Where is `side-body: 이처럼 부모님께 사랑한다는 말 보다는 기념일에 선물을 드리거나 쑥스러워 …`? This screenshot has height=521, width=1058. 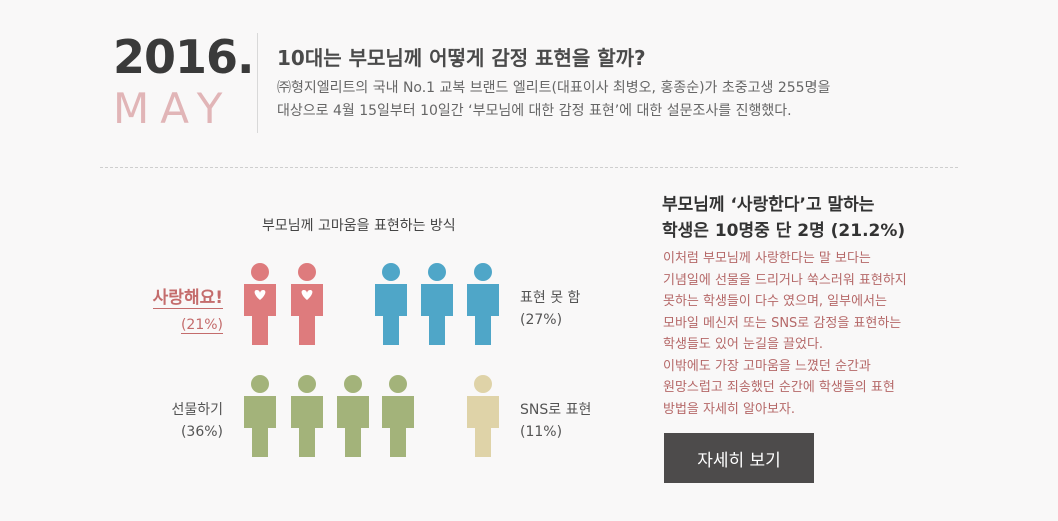 side-body: 이처럼 부모님께 사랑한다는 말 보다는 기념일에 선물을 드리거나 쑥스러워 … is located at coordinates (808, 334).